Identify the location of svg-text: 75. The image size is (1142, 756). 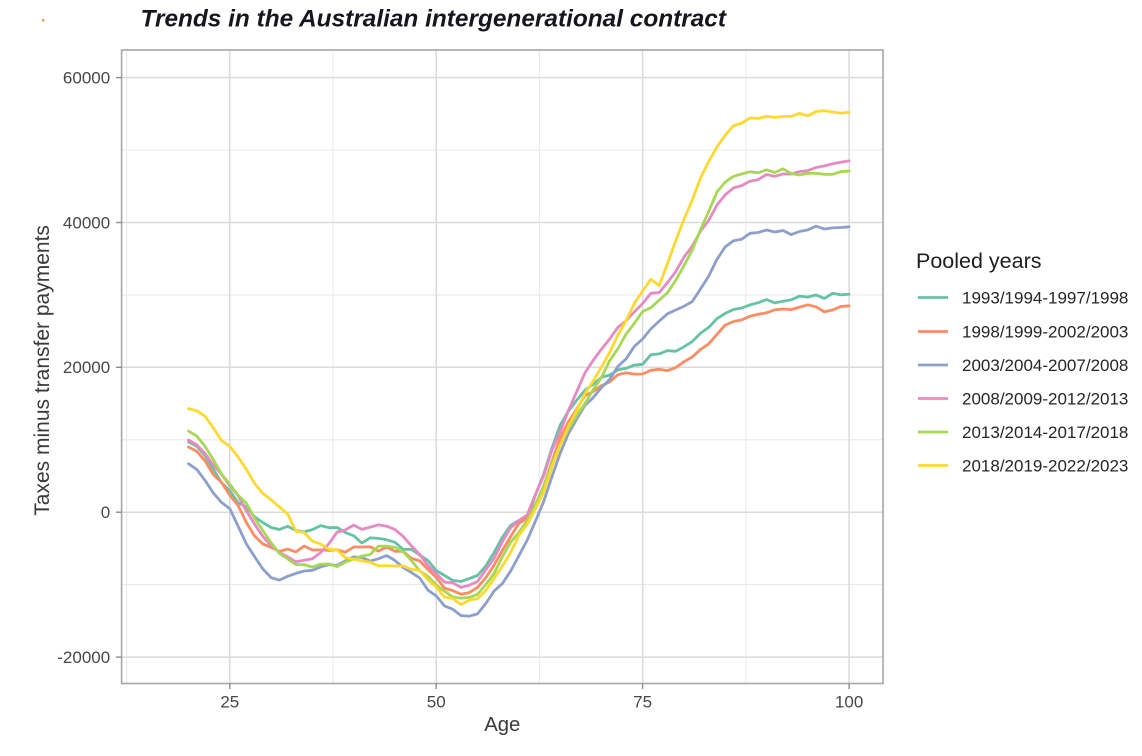
(642, 702).